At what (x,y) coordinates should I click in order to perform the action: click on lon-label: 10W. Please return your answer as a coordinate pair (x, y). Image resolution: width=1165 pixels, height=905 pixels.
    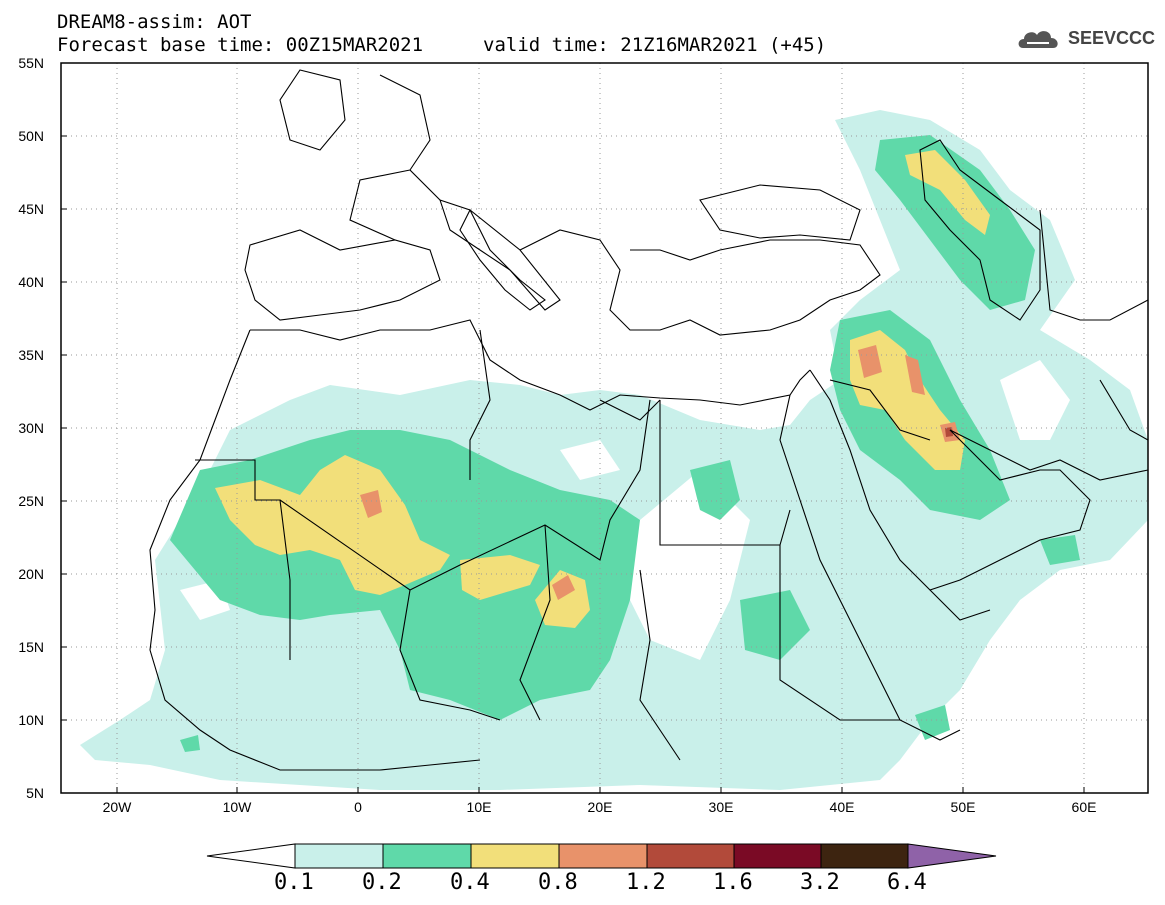
    Looking at the image, I should click on (238, 807).